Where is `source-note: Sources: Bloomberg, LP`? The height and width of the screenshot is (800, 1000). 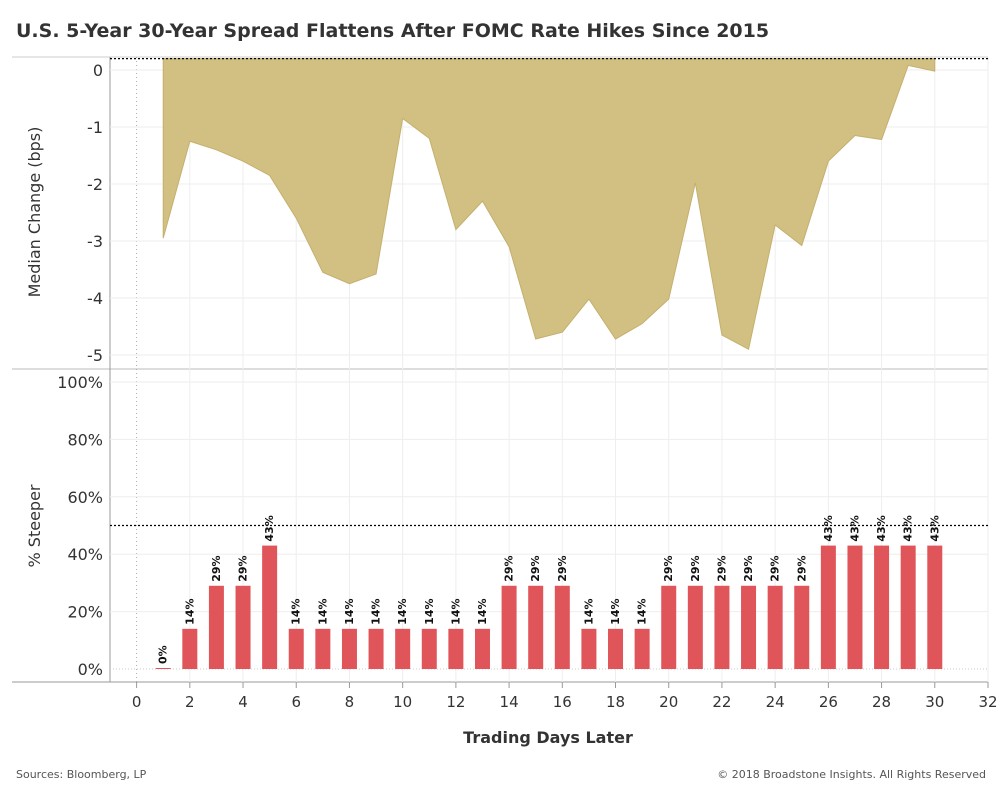 source-note: Sources: Bloomberg, LP is located at coordinates (81, 774).